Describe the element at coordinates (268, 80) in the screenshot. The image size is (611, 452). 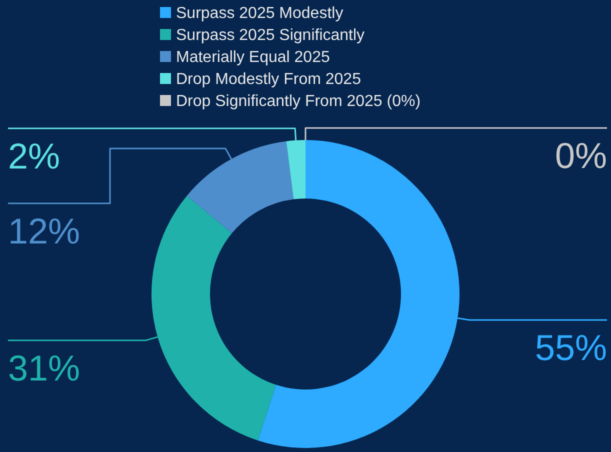
I see `legend-label: Drop Modestly From 2025` at that location.